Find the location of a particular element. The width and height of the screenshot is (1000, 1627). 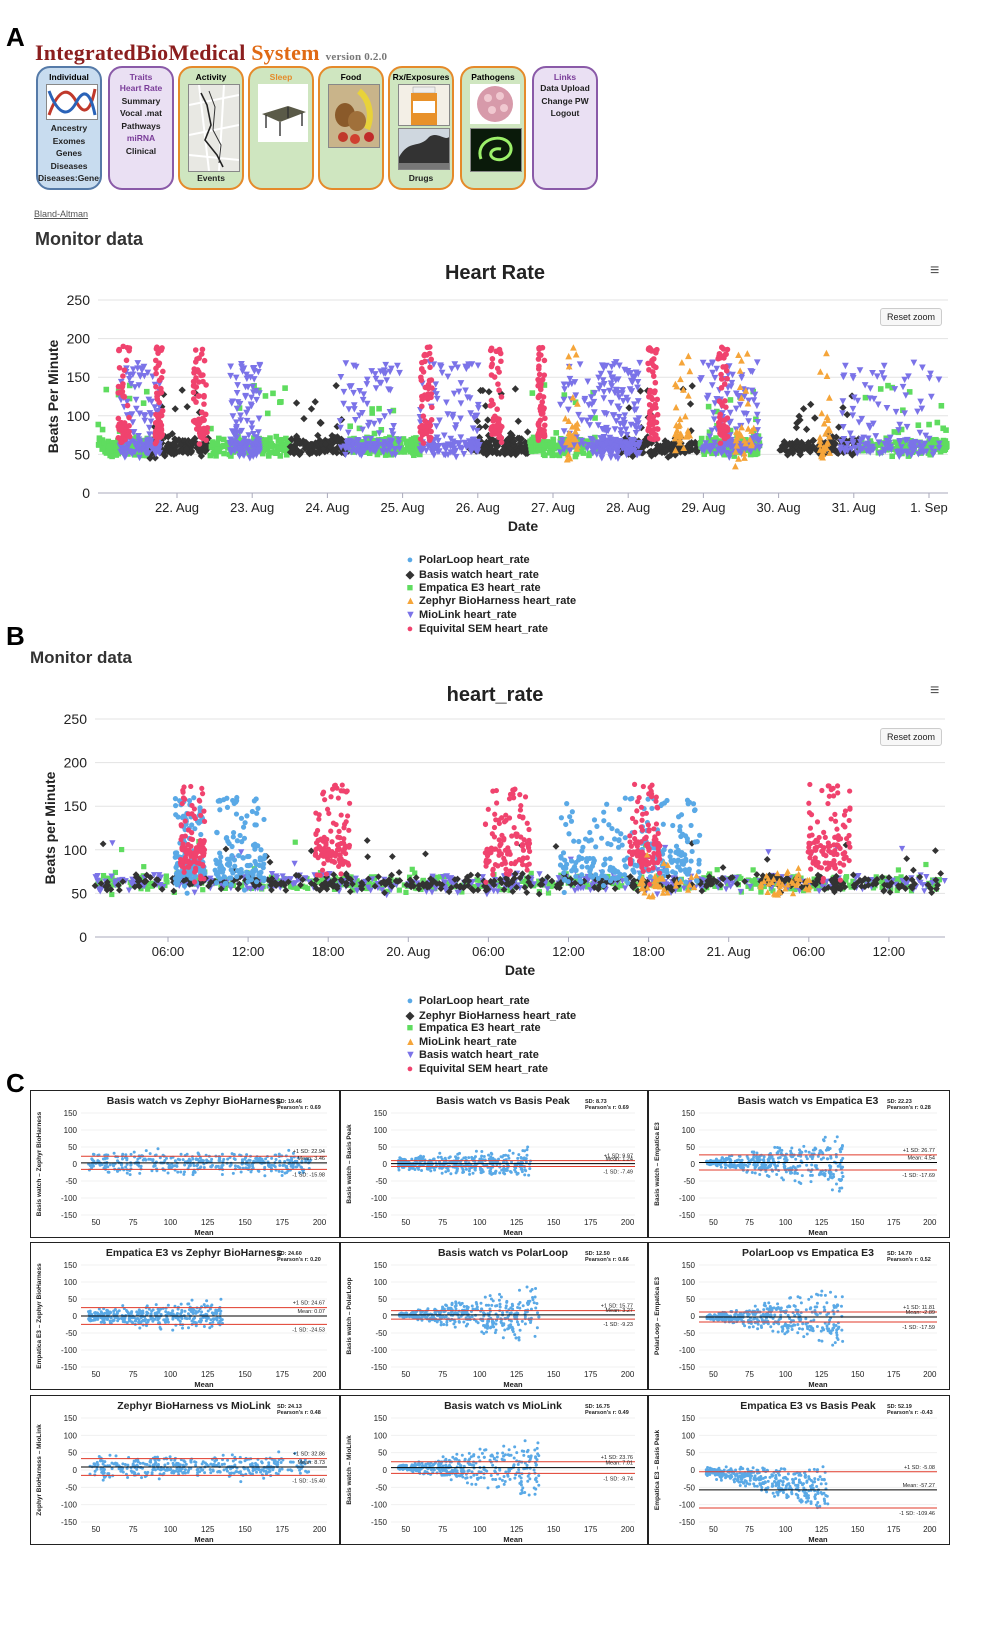

chart-a-title: Heart Rate is located at coordinates (495, 273).